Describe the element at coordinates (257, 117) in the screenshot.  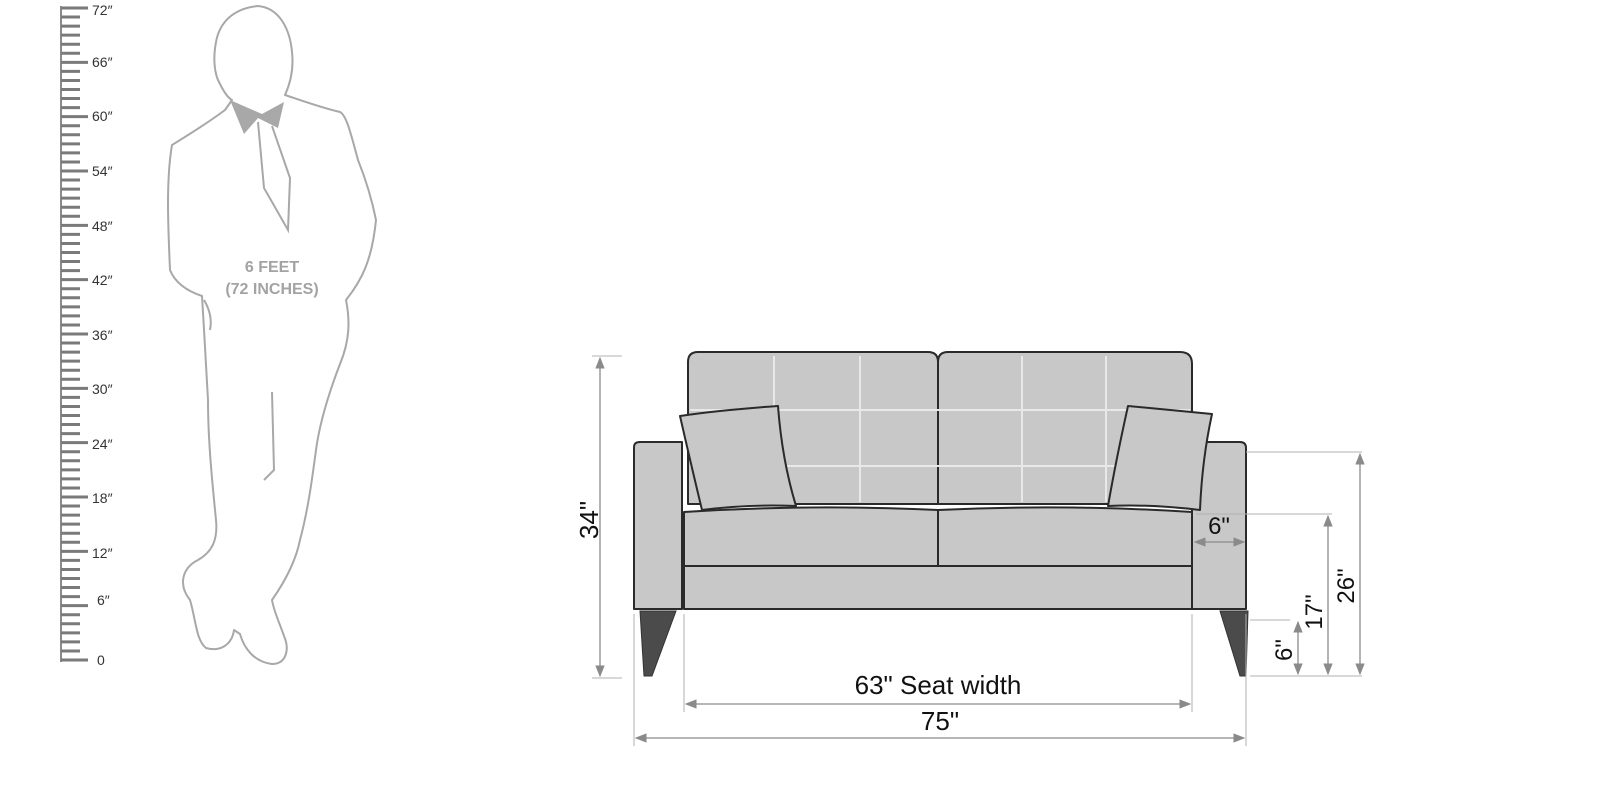
I see `person-collar-icon` at that location.